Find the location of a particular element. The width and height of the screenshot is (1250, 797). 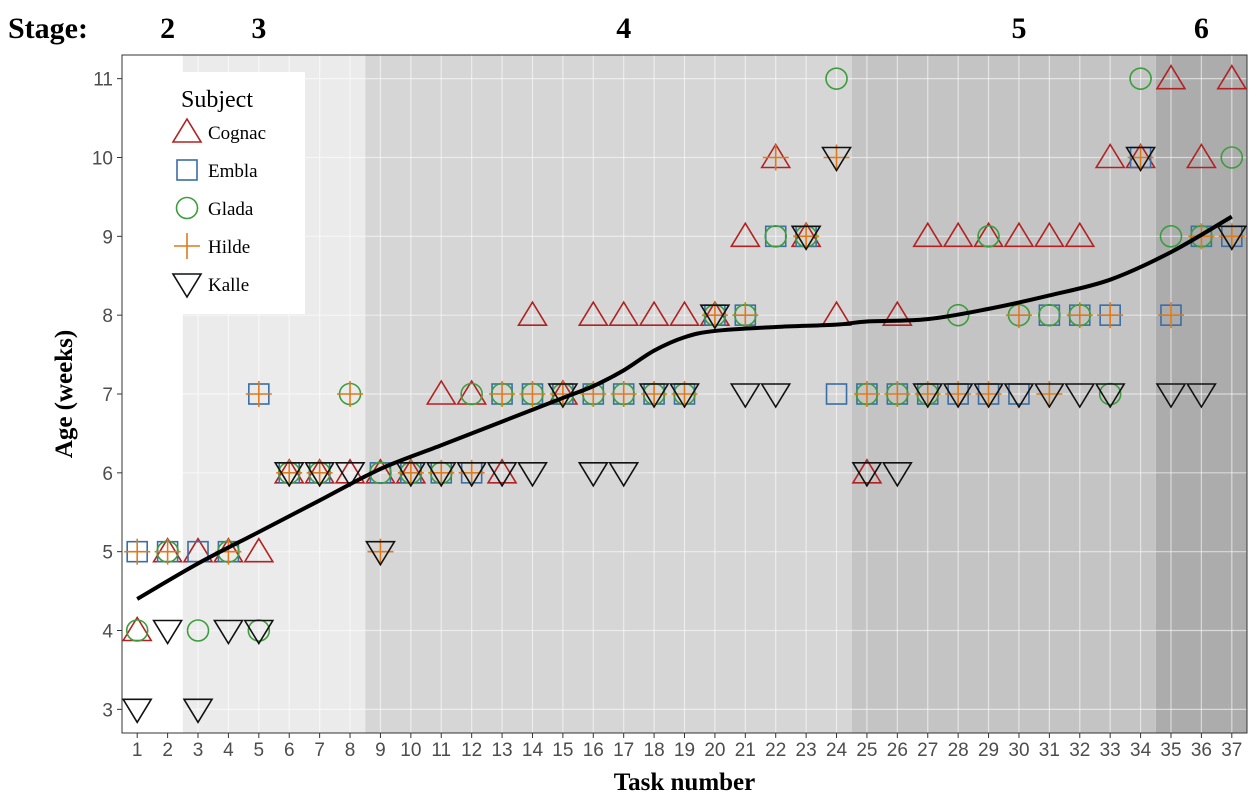

x-tick-label: 23 is located at coordinates (806, 750).